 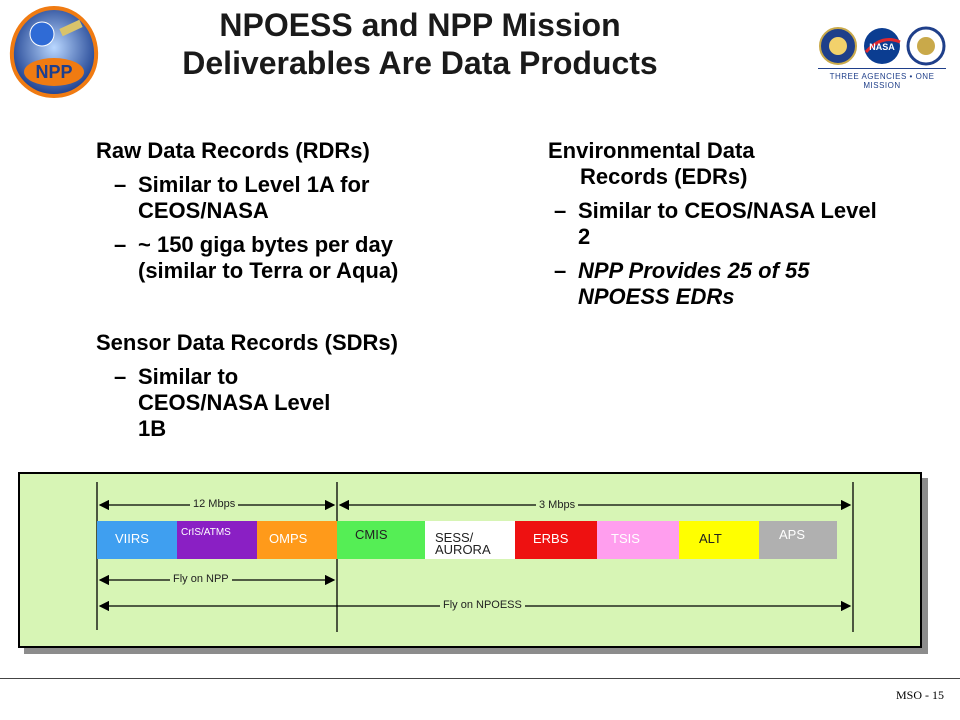 I want to click on sdr-heading: Sensor Data Records (SDRs), so click(x=247, y=342).